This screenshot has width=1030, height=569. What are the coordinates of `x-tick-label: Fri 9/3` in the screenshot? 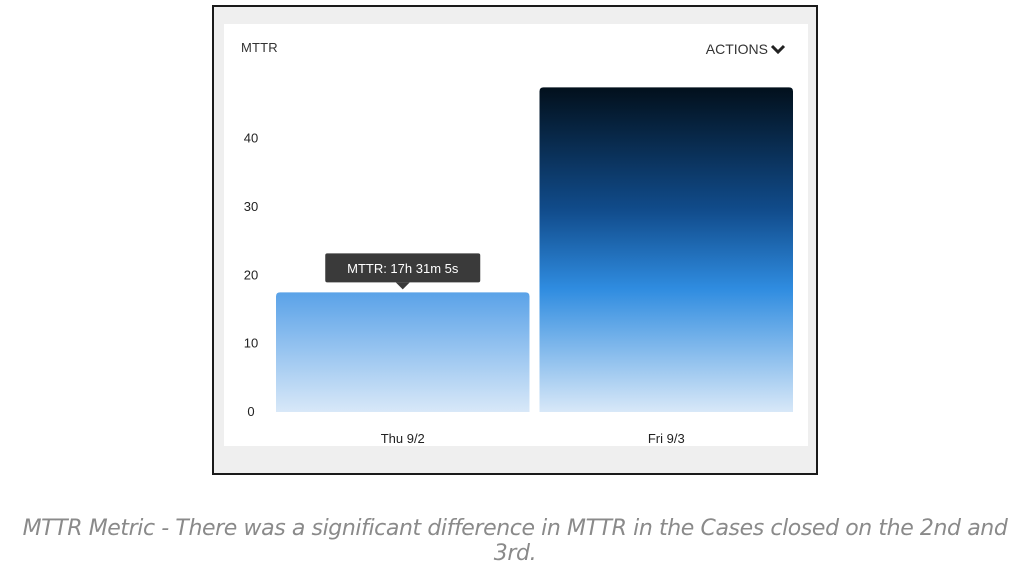 It's located at (666, 438).